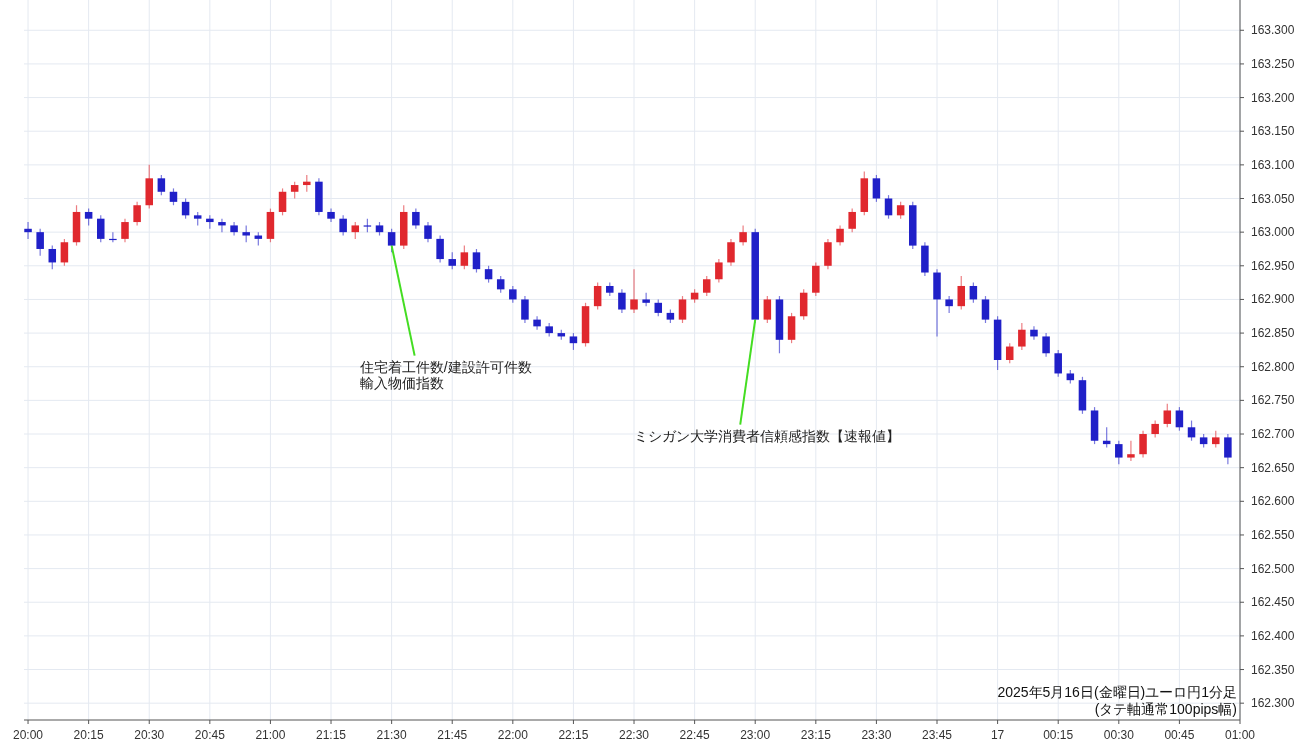  What do you see at coordinates (1117, 692) in the screenshot?
I see `annotation: 2025年5月16日(金曜日)ユーロ円1分足` at bounding box center [1117, 692].